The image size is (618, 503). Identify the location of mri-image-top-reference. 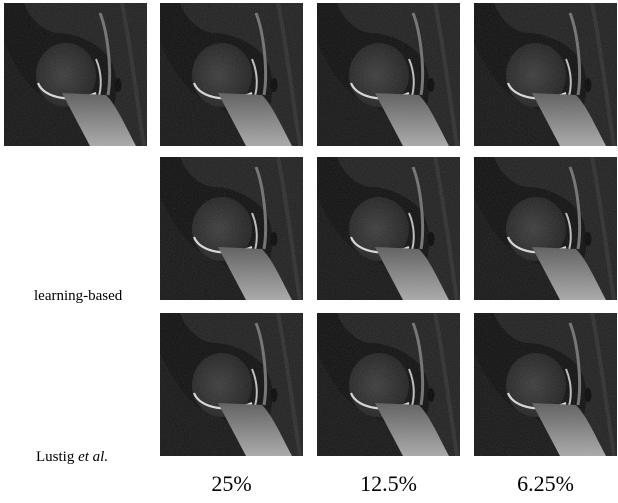
(75, 74).